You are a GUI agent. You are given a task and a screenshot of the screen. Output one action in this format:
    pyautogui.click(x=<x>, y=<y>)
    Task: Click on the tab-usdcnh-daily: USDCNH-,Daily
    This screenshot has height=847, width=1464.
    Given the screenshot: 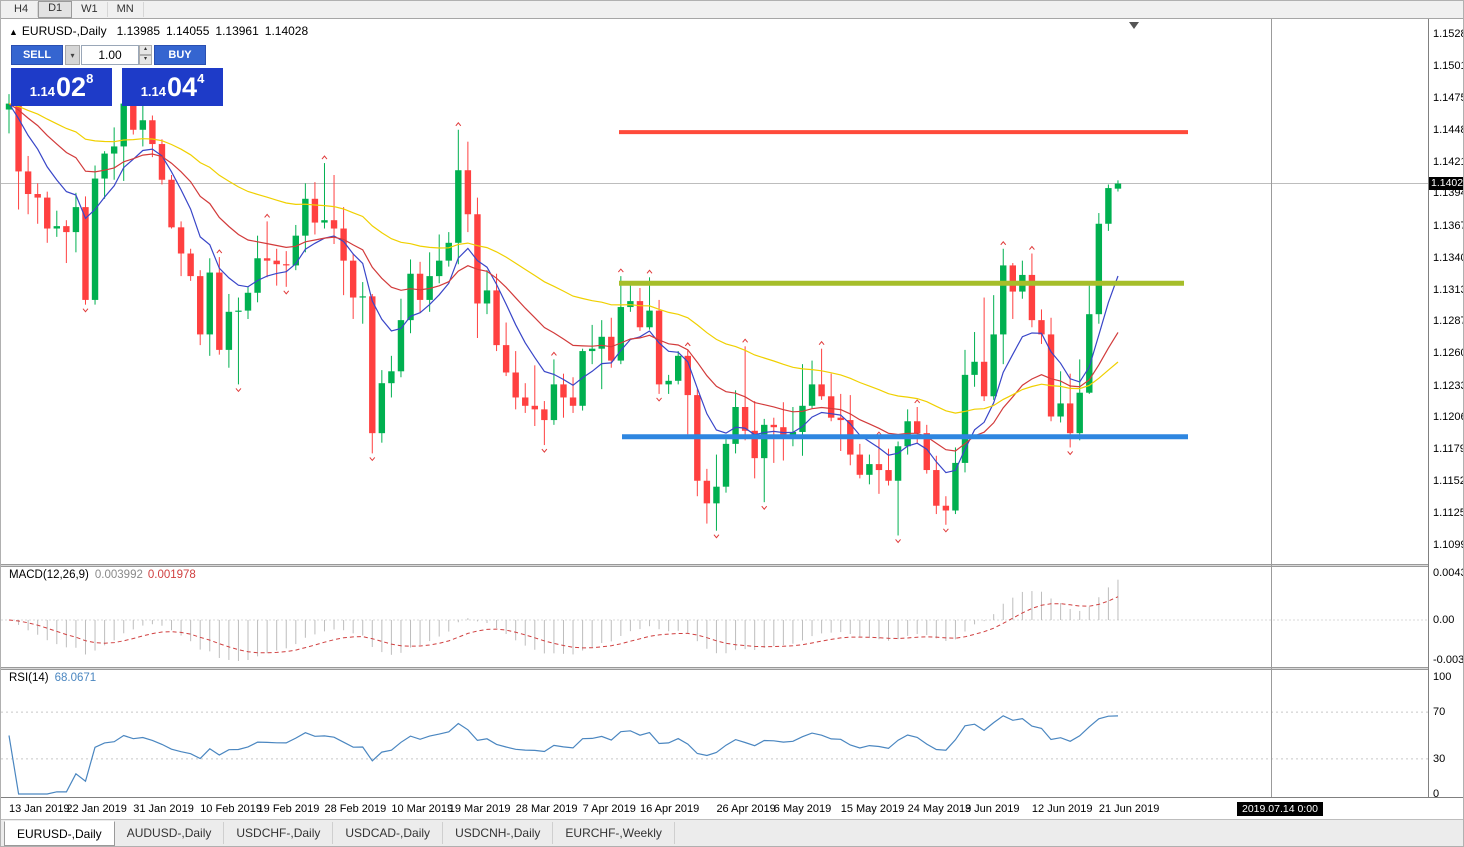 What is the action you would take?
    pyautogui.click(x=498, y=833)
    